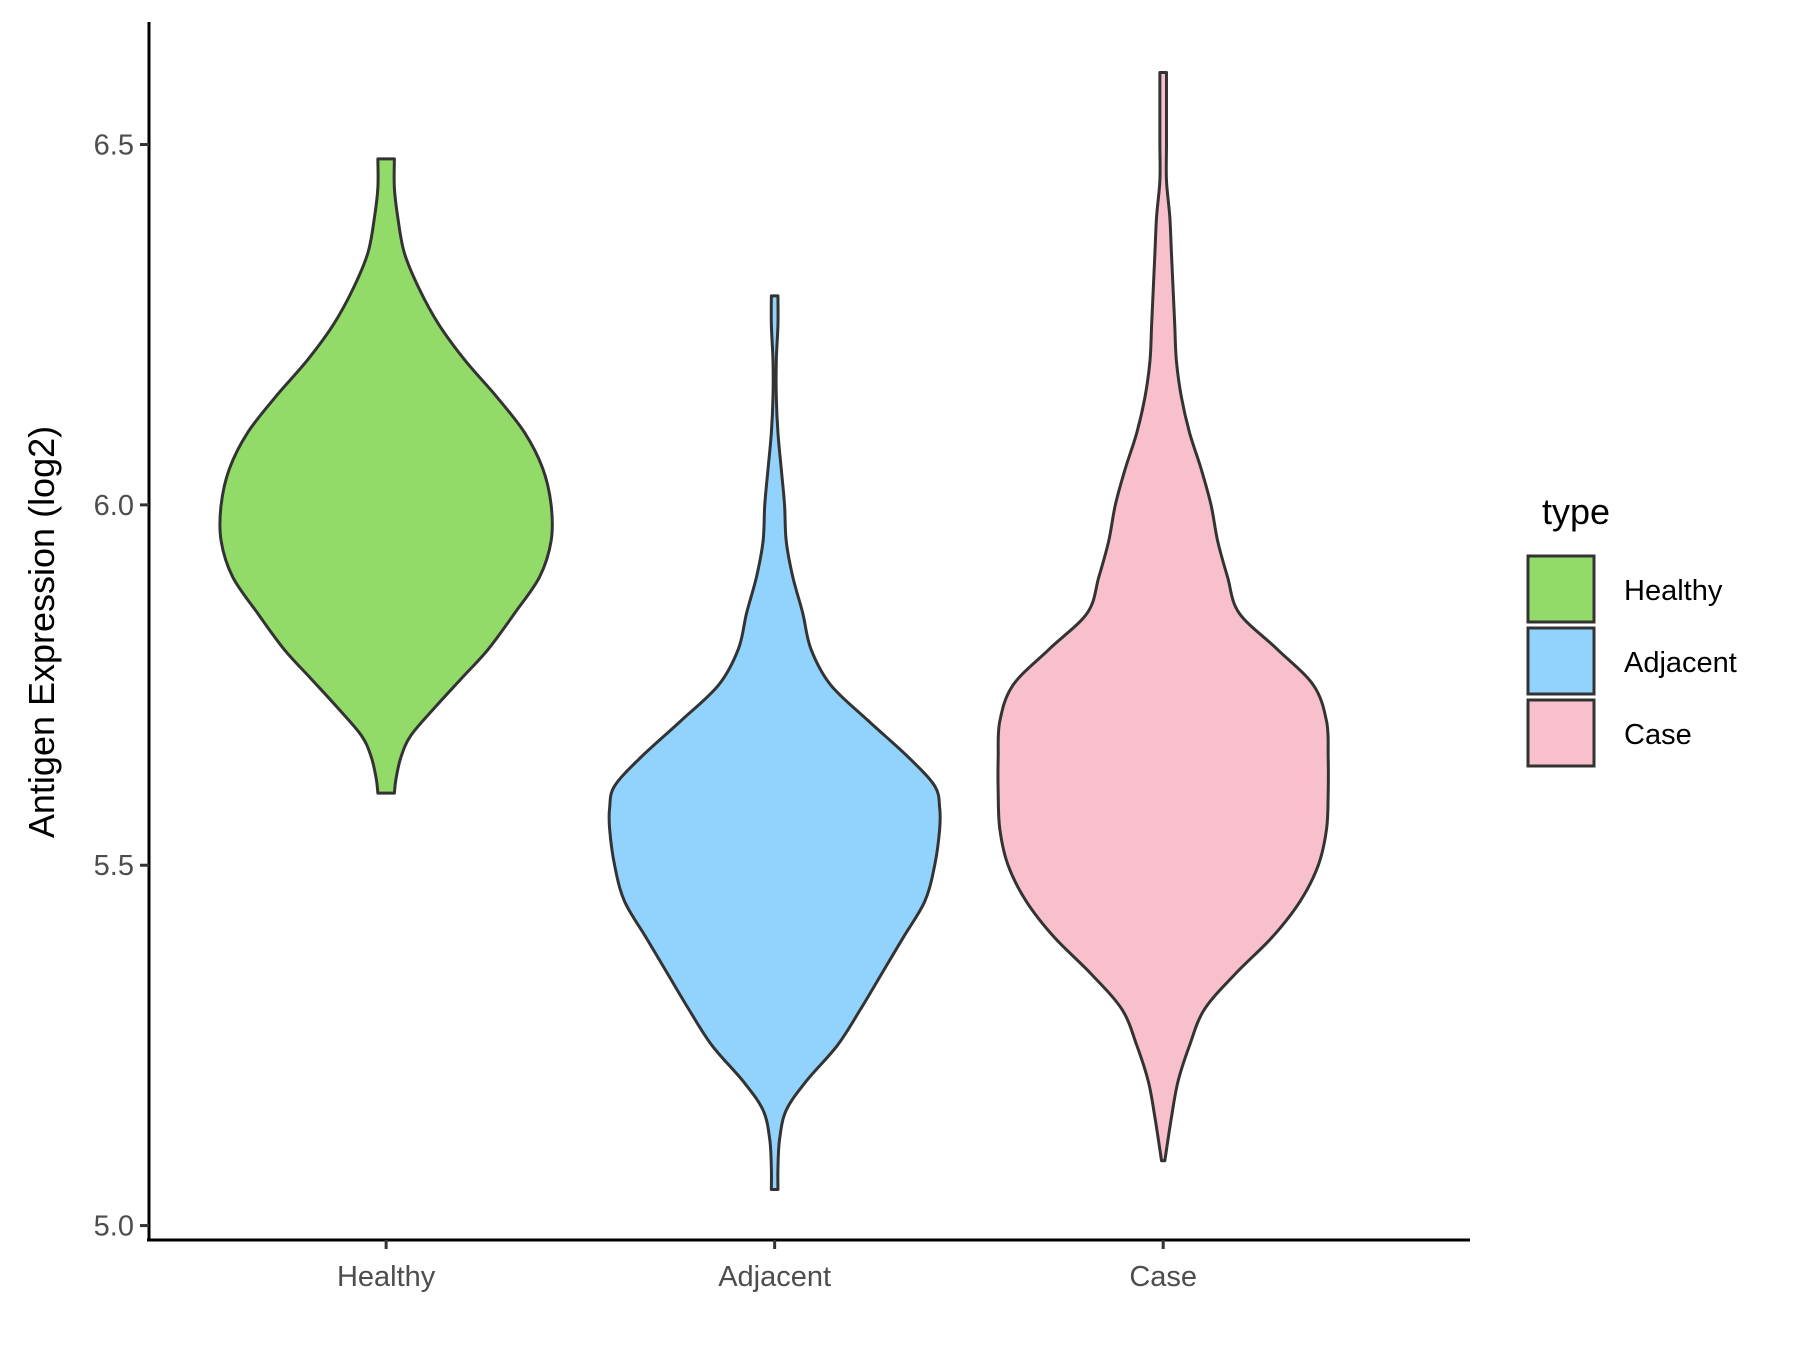 The height and width of the screenshot is (1350, 1800). What do you see at coordinates (41, 632) in the screenshot?
I see `y-axis-title: Antigen Expression (log2)` at bounding box center [41, 632].